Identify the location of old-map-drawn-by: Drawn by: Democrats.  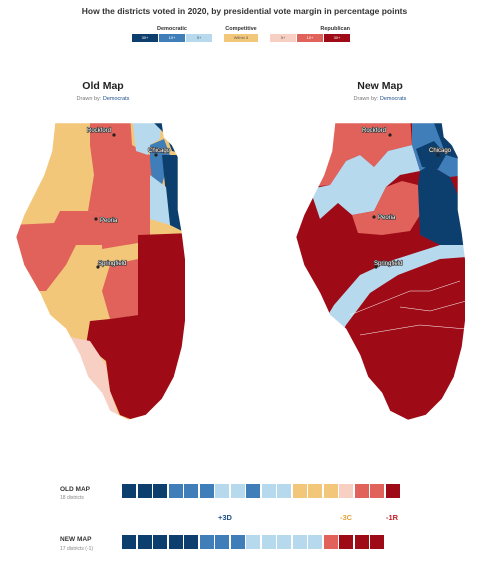
(103, 99).